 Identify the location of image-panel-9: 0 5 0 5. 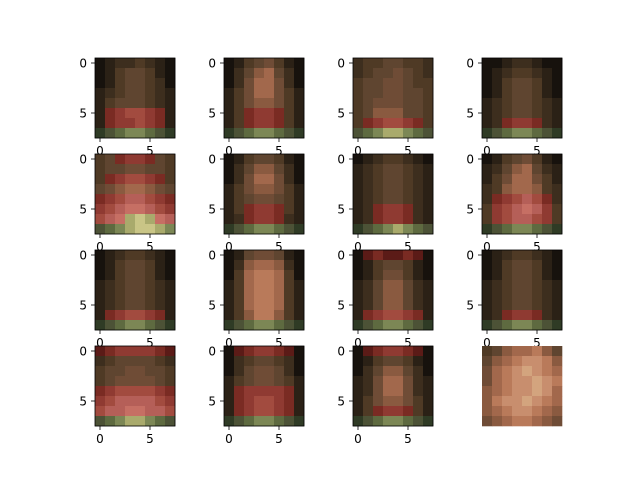
(127, 299).